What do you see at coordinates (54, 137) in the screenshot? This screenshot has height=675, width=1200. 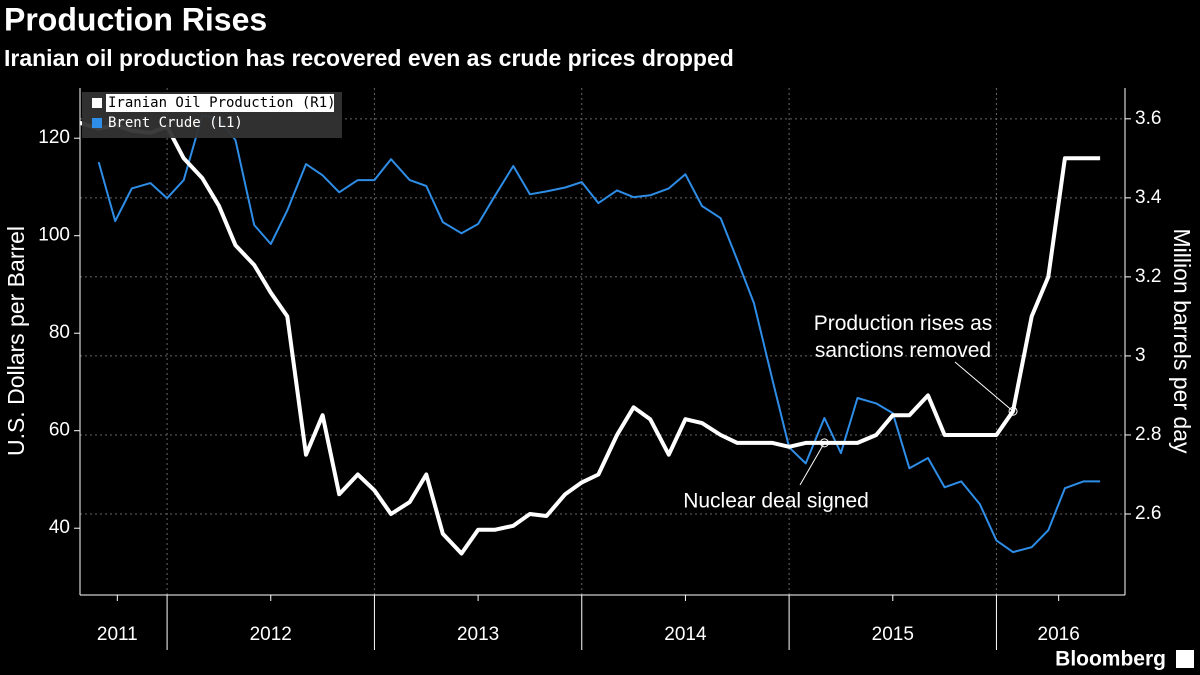 I see `y-tick-label: 120` at bounding box center [54, 137].